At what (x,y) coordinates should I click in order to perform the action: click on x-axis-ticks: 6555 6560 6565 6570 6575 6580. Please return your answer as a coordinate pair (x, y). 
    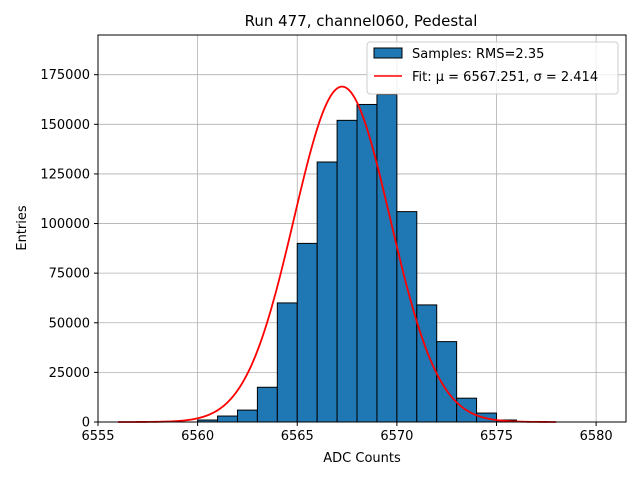
    Looking at the image, I should click on (347, 433).